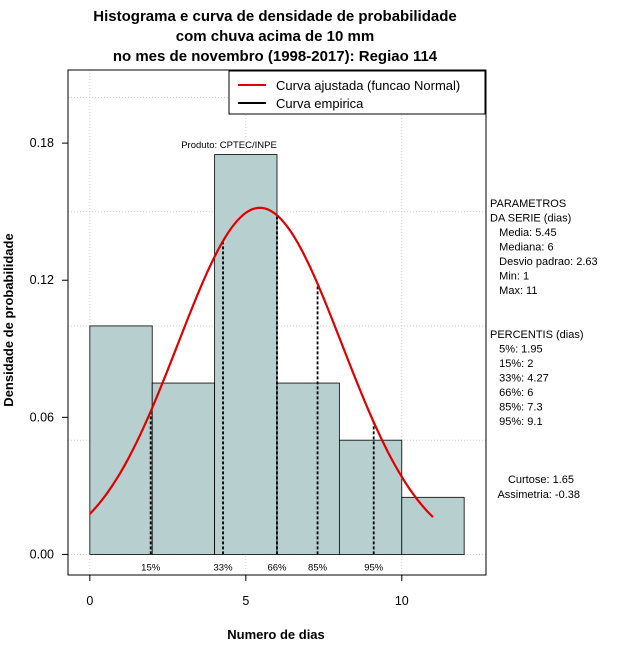 This screenshot has height=660, width=640. What do you see at coordinates (509, 277) in the screenshot?
I see `parametros-line-5: Min: 1` at bounding box center [509, 277].